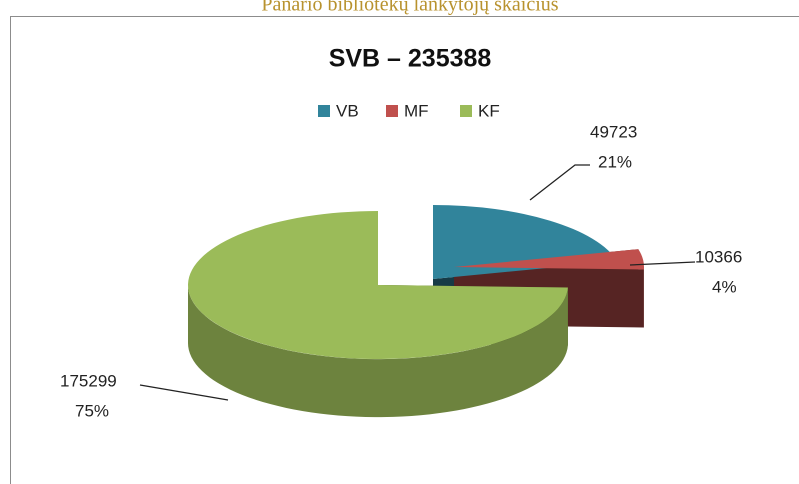 The height and width of the screenshot is (484, 799). Describe the element at coordinates (416, 110) in the screenshot. I see `legend-label: MF` at that location.